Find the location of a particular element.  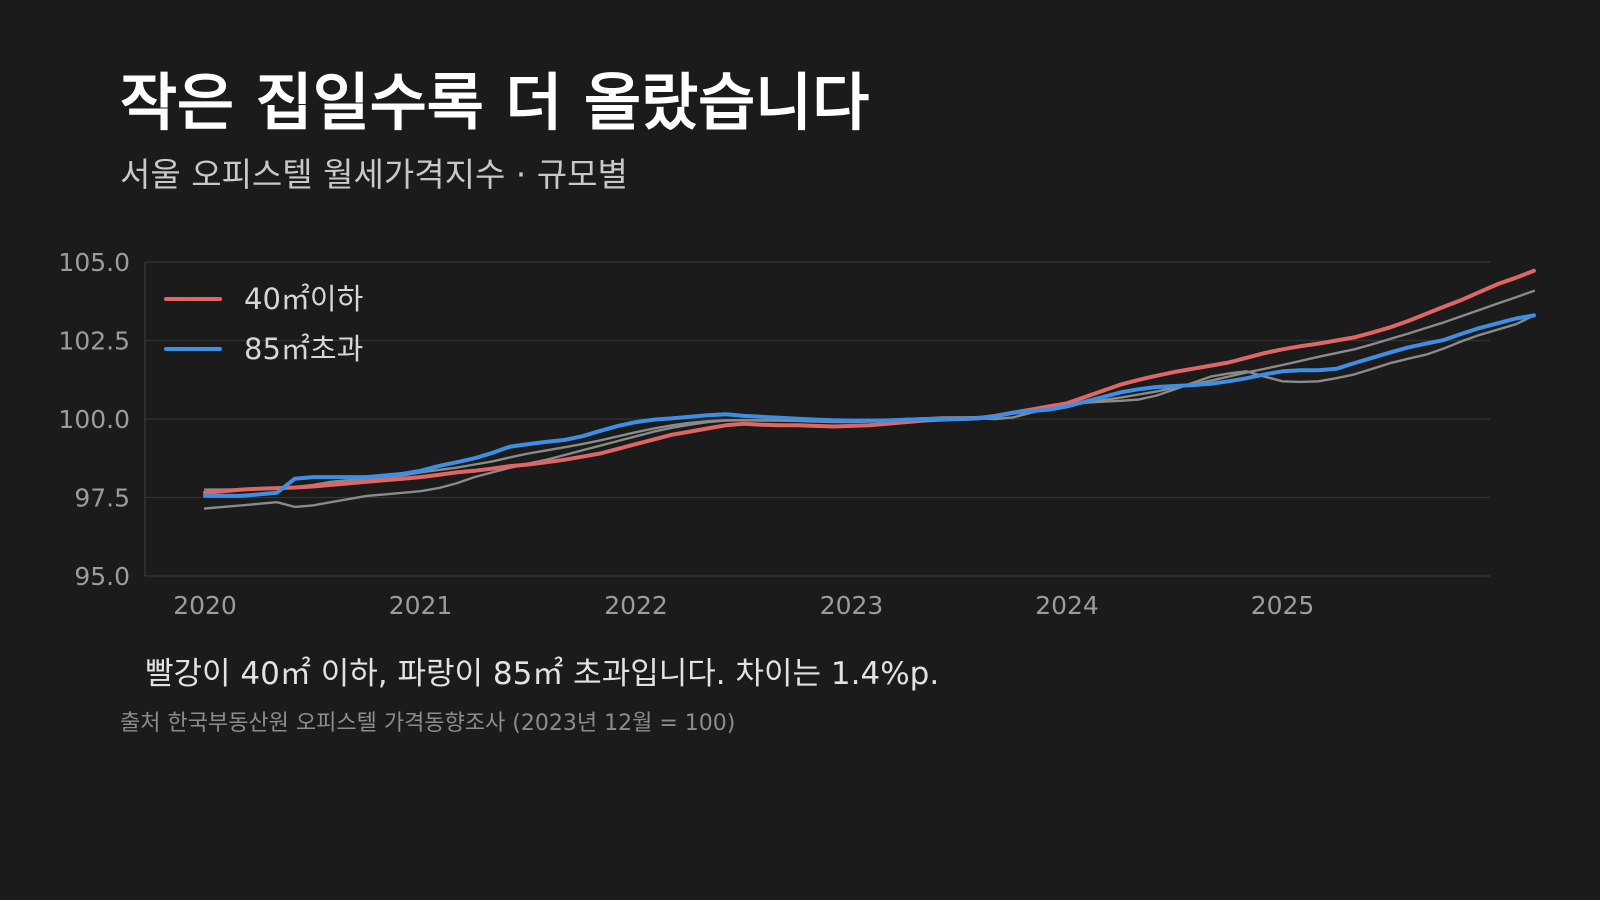

legend-label: 40㎡이하 is located at coordinates (303, 299).